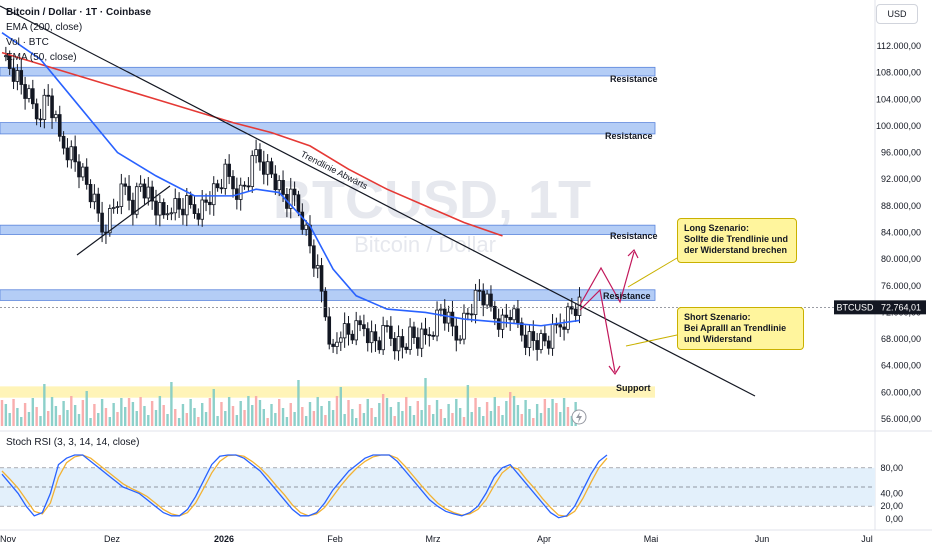 This screenshot has width=932, height=555. Describe the element at coordinates (898, 126) in the screenshot. I see `price-tick-label: 100.000,00` at that location.